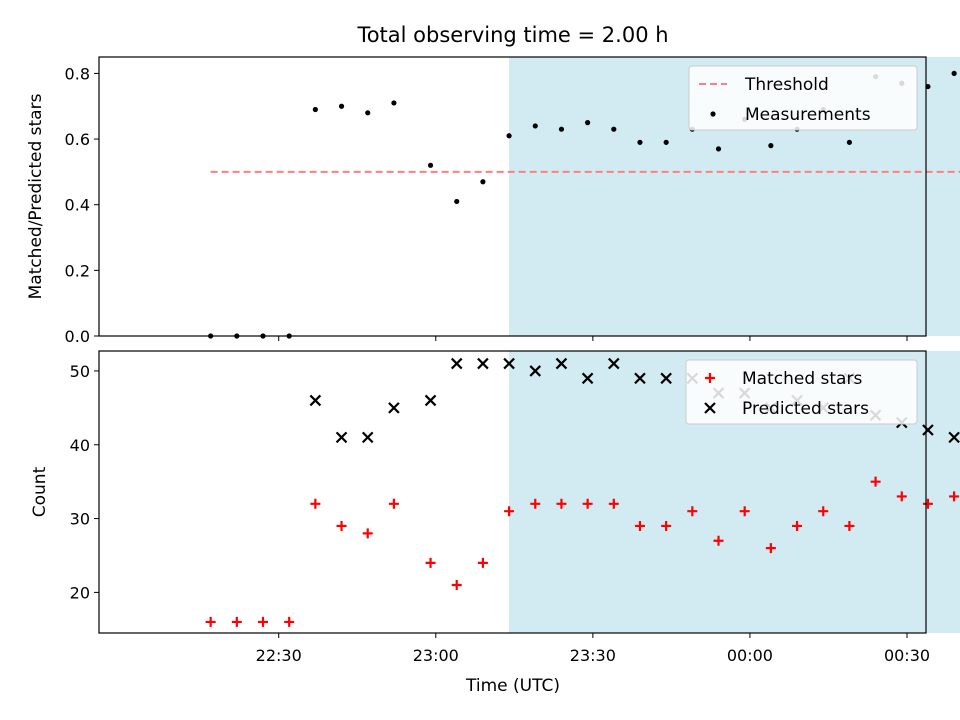  Describe the element at coordinates (36, 196) in the screenshot. I see `ratio-y-axis-label: Matched/Predicted stars` at that location.